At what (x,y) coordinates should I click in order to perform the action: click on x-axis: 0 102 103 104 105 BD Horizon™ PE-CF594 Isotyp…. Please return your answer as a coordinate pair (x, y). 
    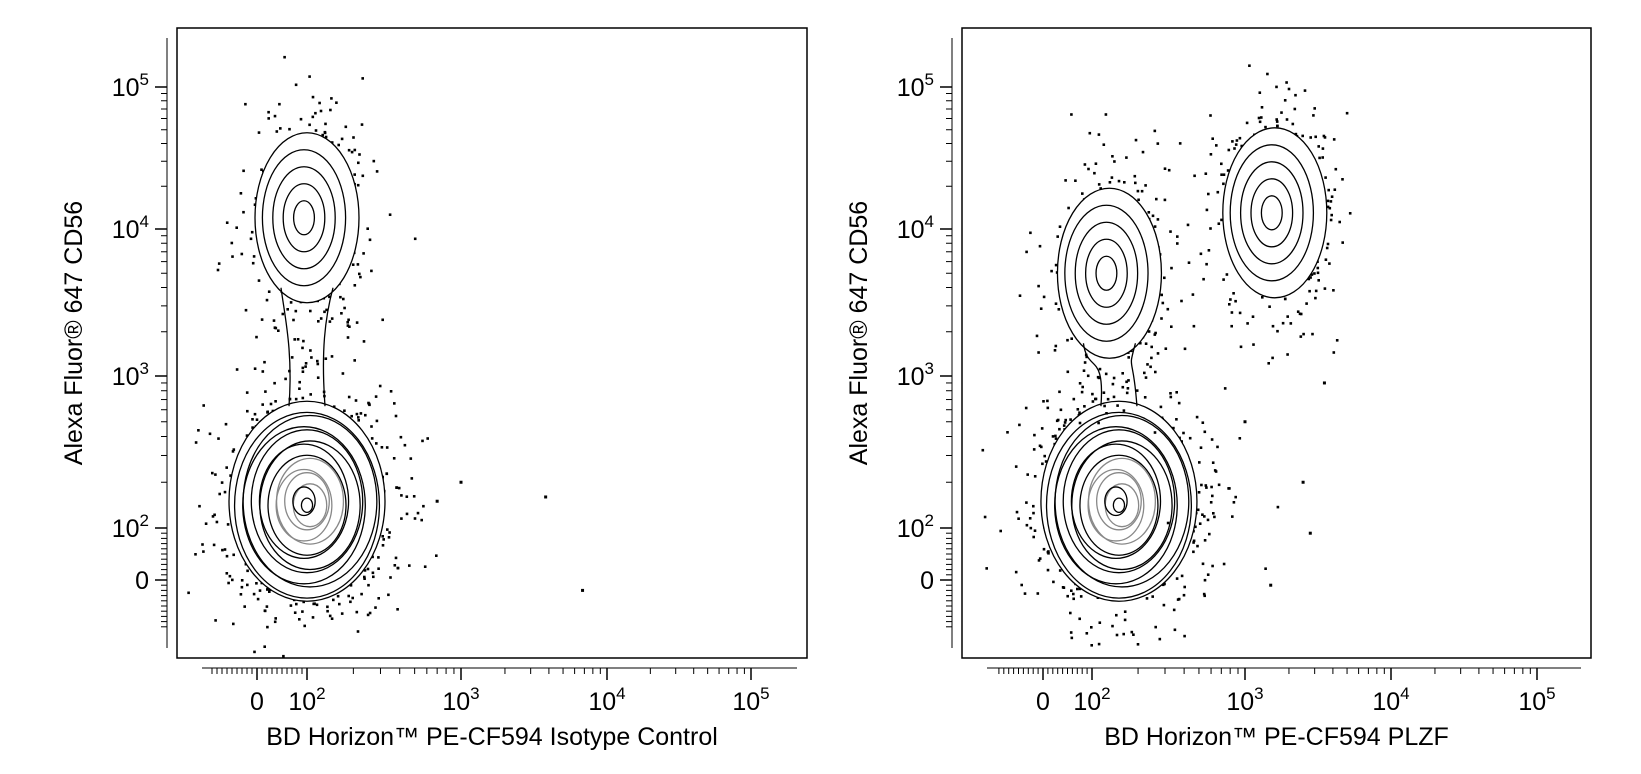
    Looking at the image, I should click on (499, 709).